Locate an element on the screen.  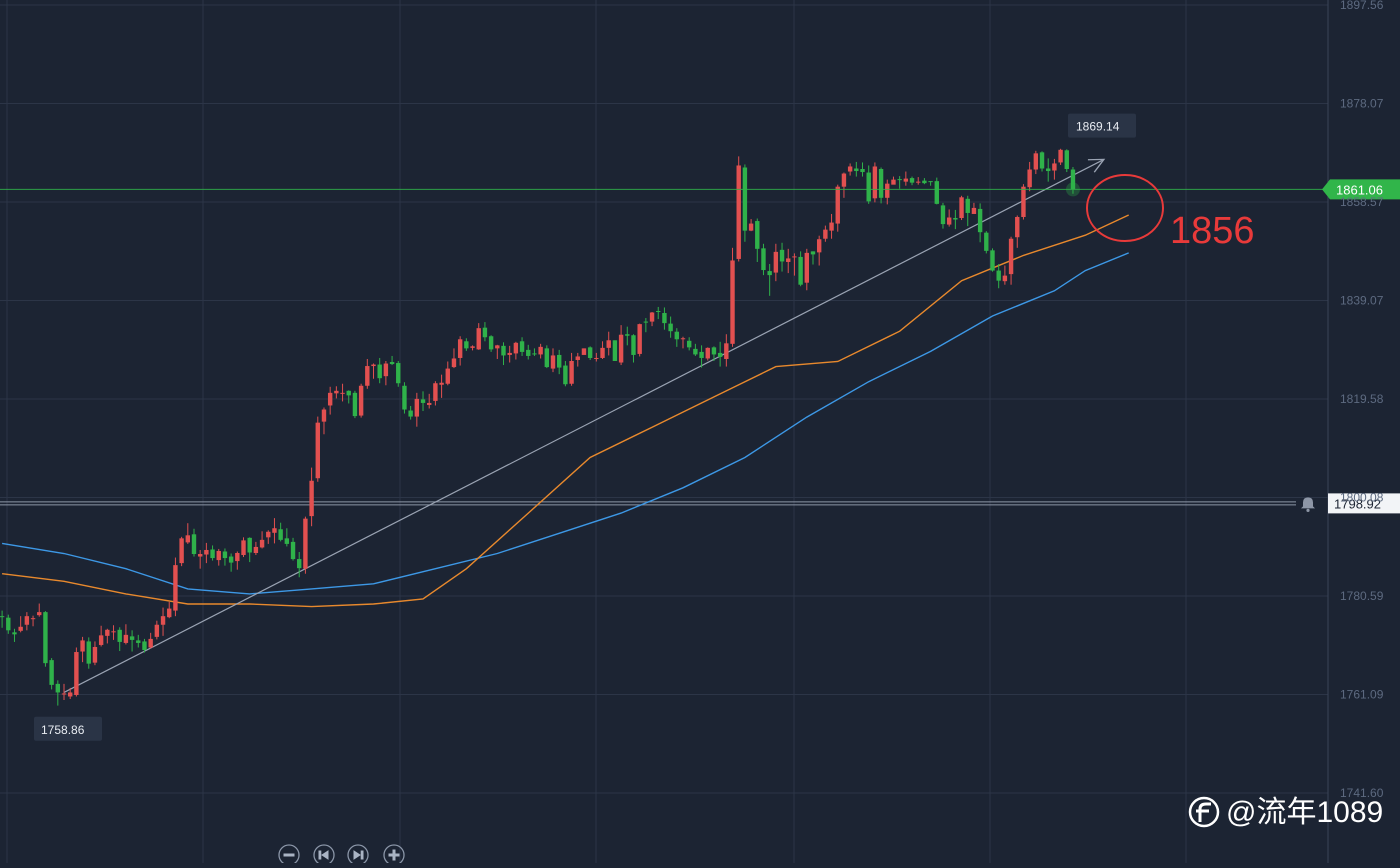
high-label-box is located at coordinates (1102, 125).